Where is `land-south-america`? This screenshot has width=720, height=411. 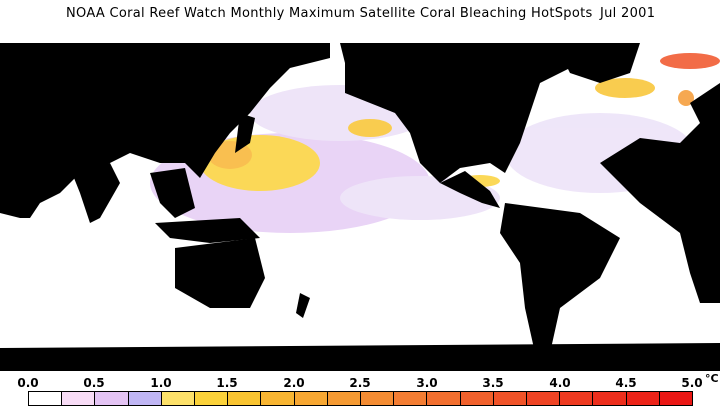 land-south-america is located at coordinates (560, 278).